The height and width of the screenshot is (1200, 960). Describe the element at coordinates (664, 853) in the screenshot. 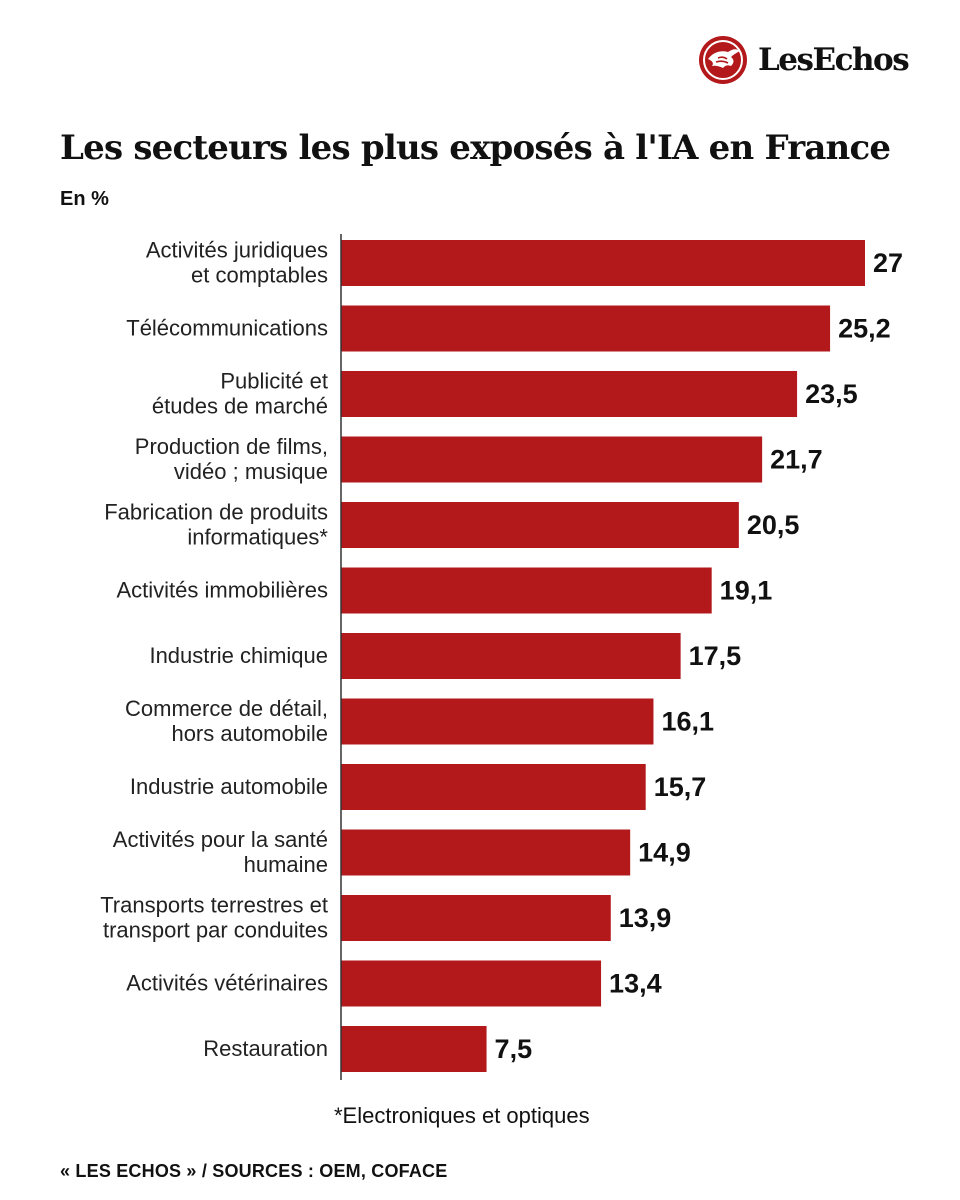

I see `bar-value-label: 14,9` at that location.